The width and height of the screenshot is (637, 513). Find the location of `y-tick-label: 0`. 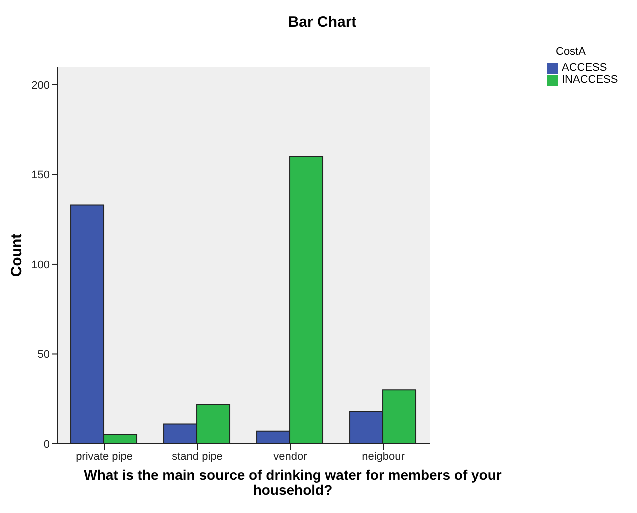

y-tick-label: 0 is located at coordinates (47, 444).